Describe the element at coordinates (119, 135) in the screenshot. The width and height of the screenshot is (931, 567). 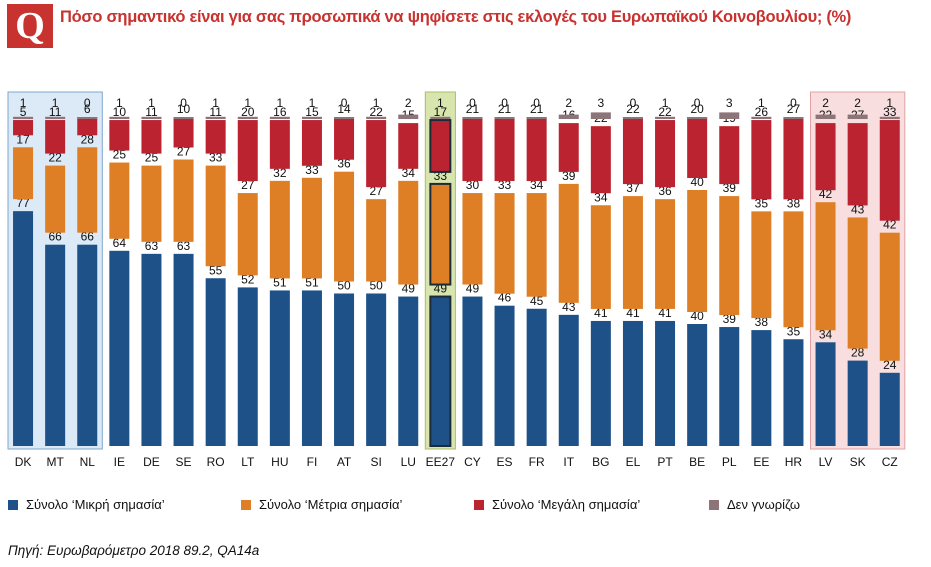
I see `bar-large-IE` at that location.